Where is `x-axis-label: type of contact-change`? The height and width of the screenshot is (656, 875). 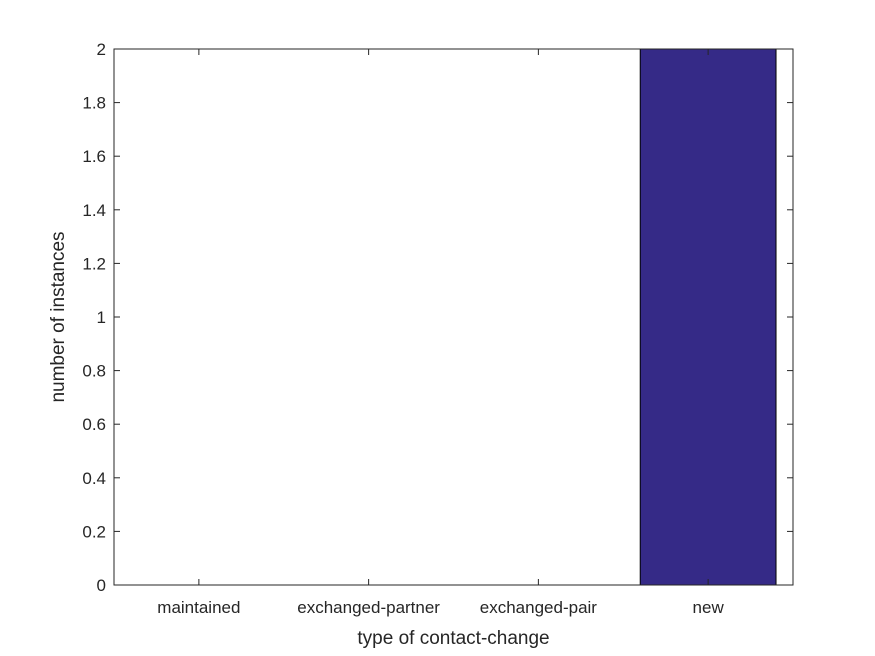 x-axis-label: type of contact-change is located at coordinates (453, 638).